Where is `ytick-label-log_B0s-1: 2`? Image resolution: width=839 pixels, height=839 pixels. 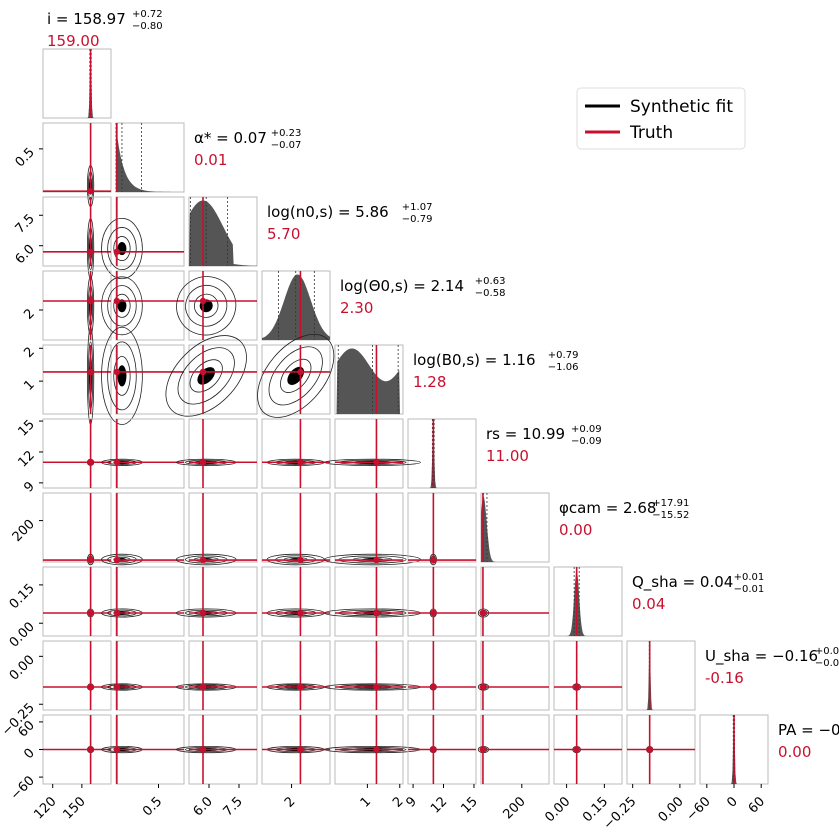
ytick-label-log_B0s-1: 2 is located at coordinates (29, 353).